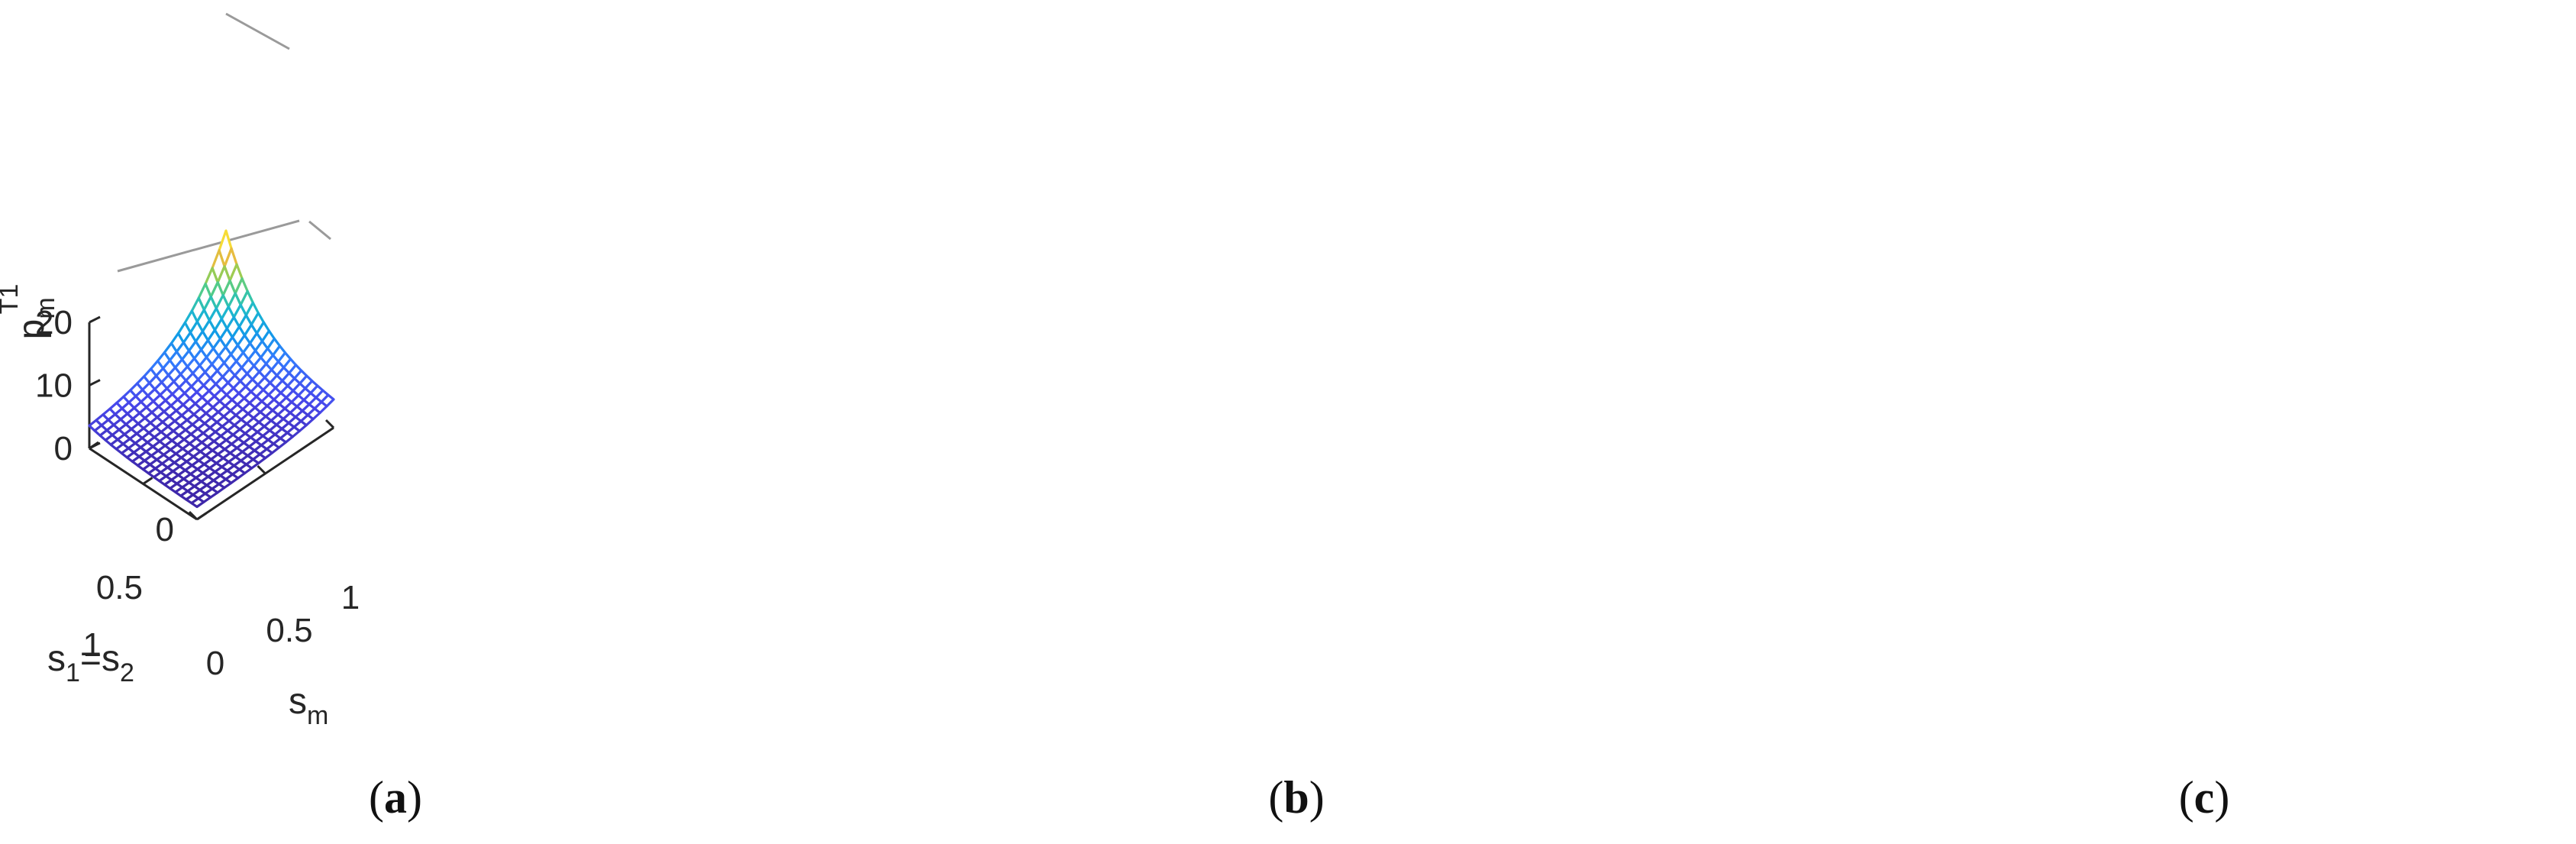 The width and height of the screenshot is (2576, 844). Describe the element at coordinates (1296, 797) in the screenshot. I see `caption-b: (b)` at that location.